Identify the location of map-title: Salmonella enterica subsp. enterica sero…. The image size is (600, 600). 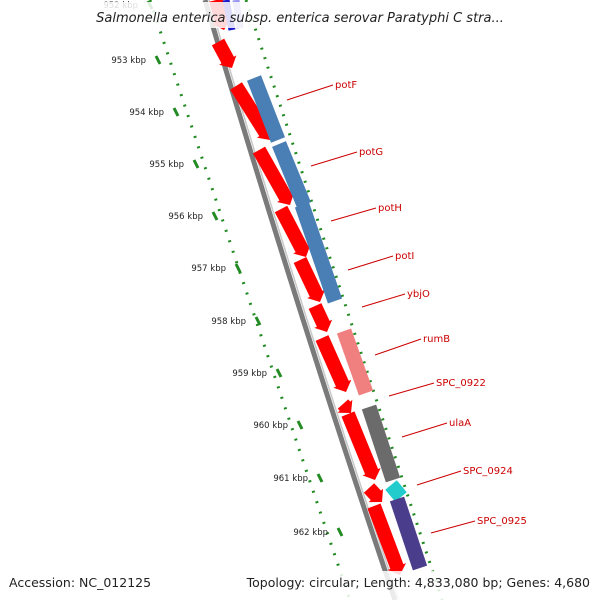
(300, 18).